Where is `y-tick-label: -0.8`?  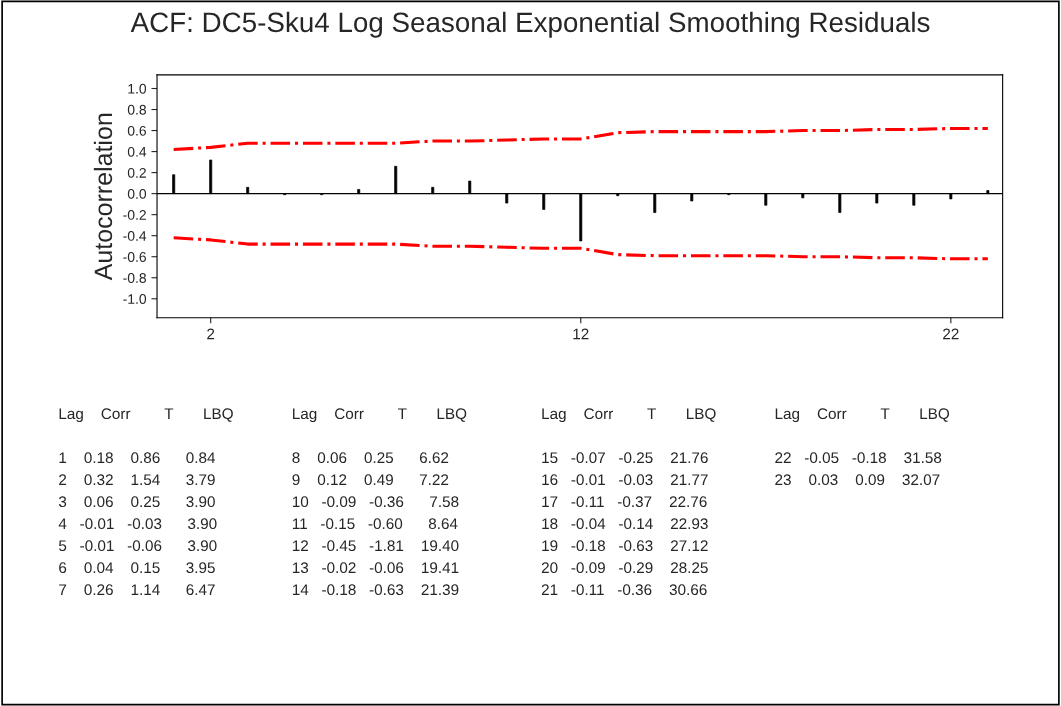 y-tick-label: -0.8 is located at coordinates (135, 278).